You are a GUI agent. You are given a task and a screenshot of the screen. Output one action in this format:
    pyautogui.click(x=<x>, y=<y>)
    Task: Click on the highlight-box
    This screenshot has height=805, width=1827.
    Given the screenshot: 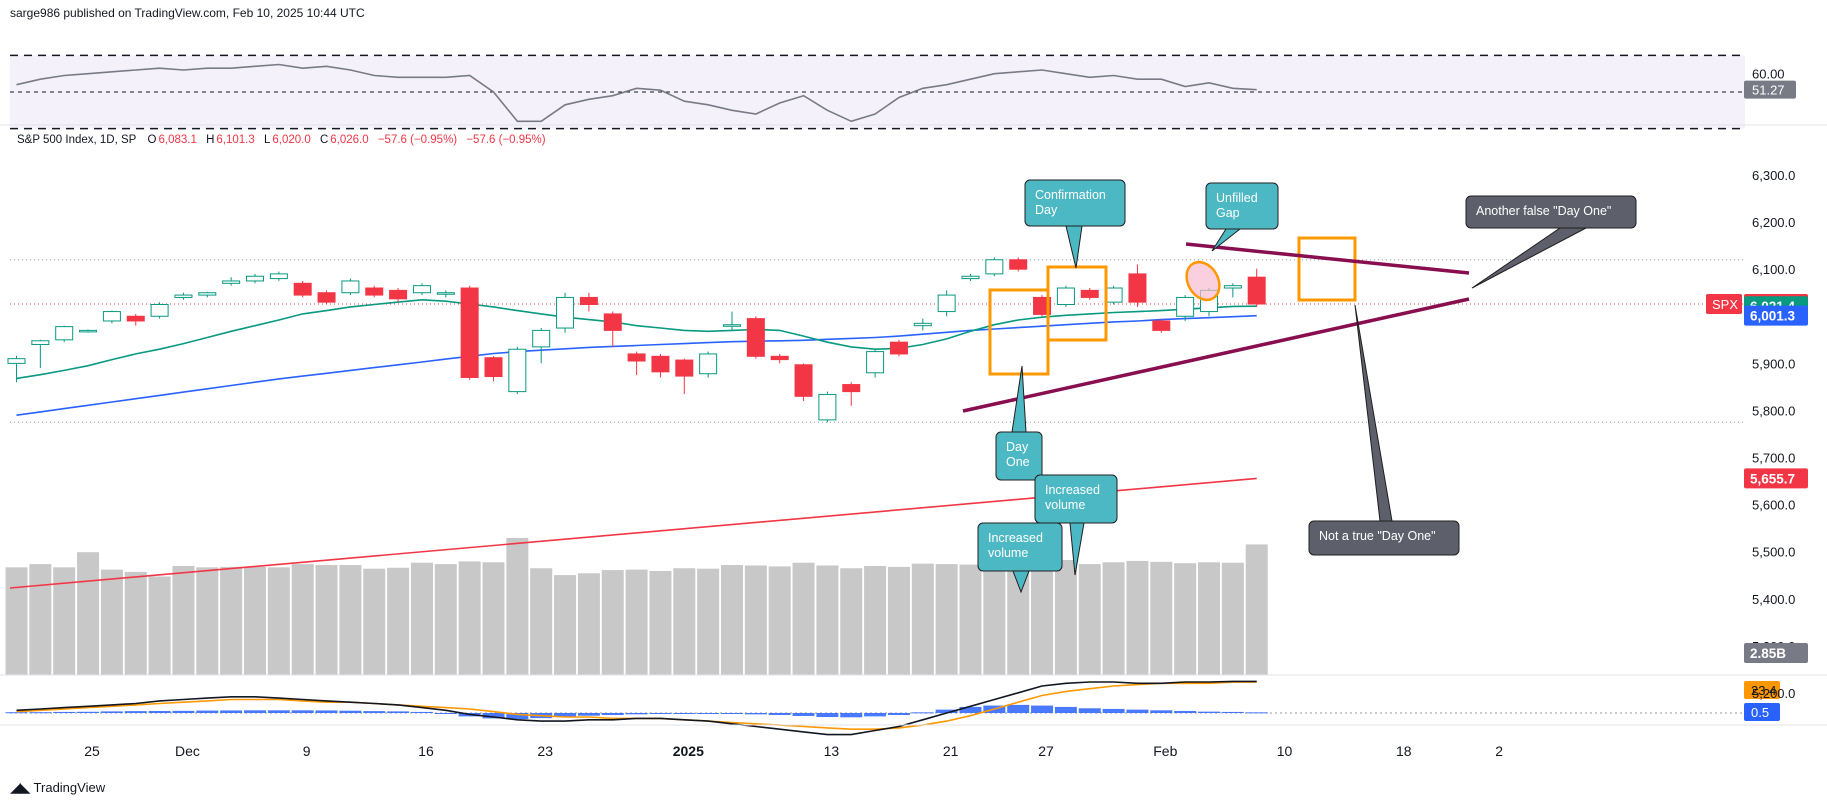 What is the action you would take?
    pyautogui.click(x=1077, y=303)
    